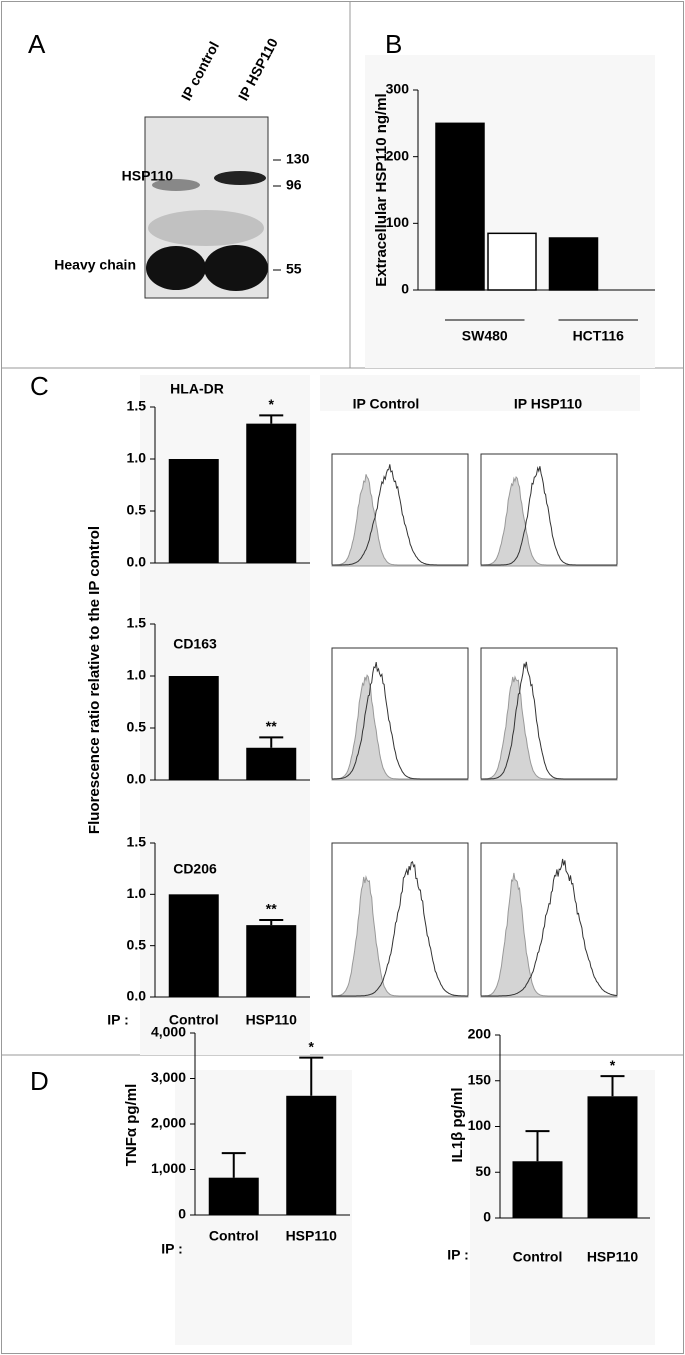 This screenshot has width=685, height=1355. Describe the element at coordinates (168, 1032) in the screenshot. I see `y-tick-label: 4,000` at that location.